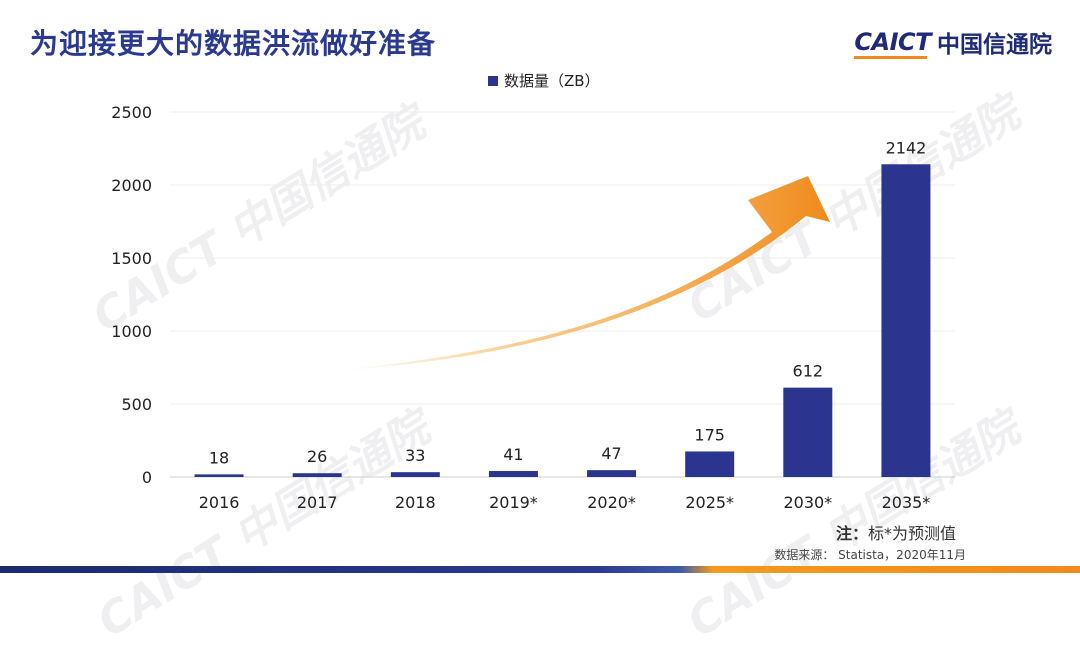  Describe the element at coordinates (131, 331) in the screenshot. I see `y-tick-label: 1000` at that location.